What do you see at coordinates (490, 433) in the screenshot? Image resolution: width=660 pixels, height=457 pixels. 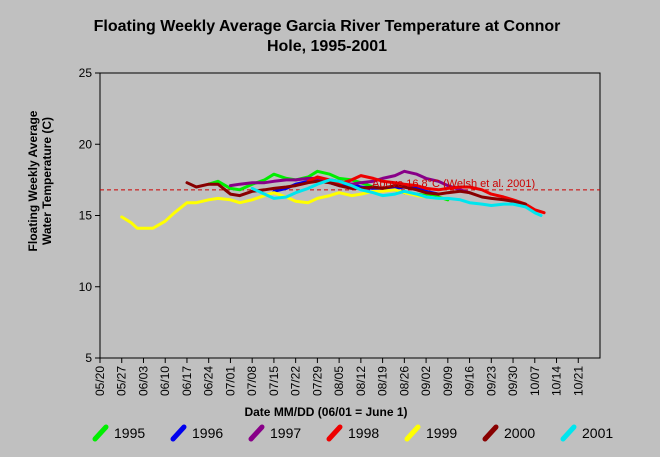 I see `legend-swatch-2000` at bounding box center [490, 433].